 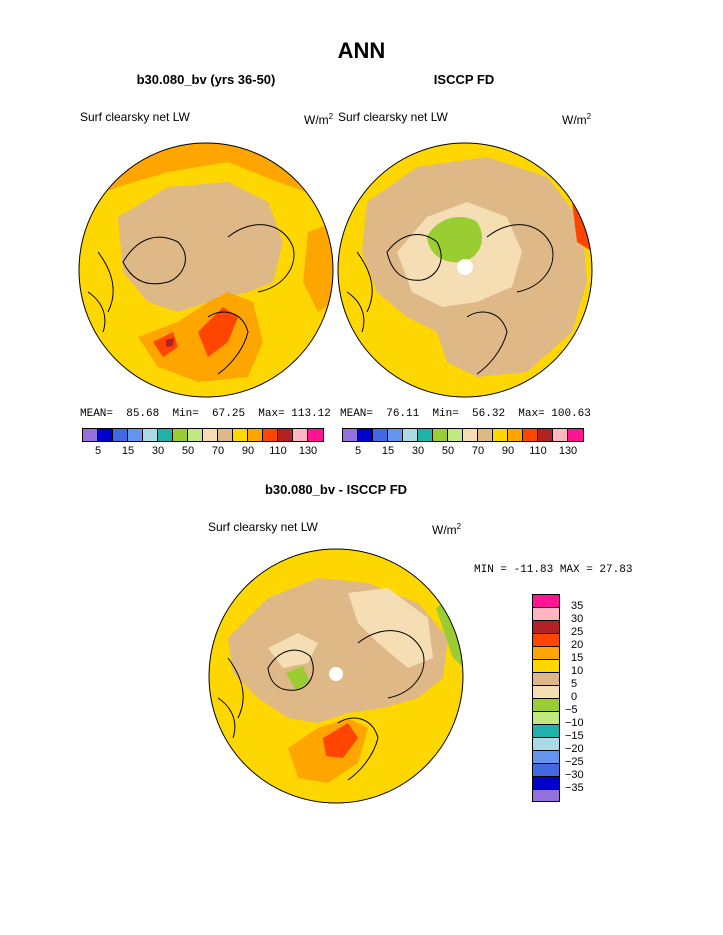 I want to click on panel-1-field-east, so click(x=318, y=267).